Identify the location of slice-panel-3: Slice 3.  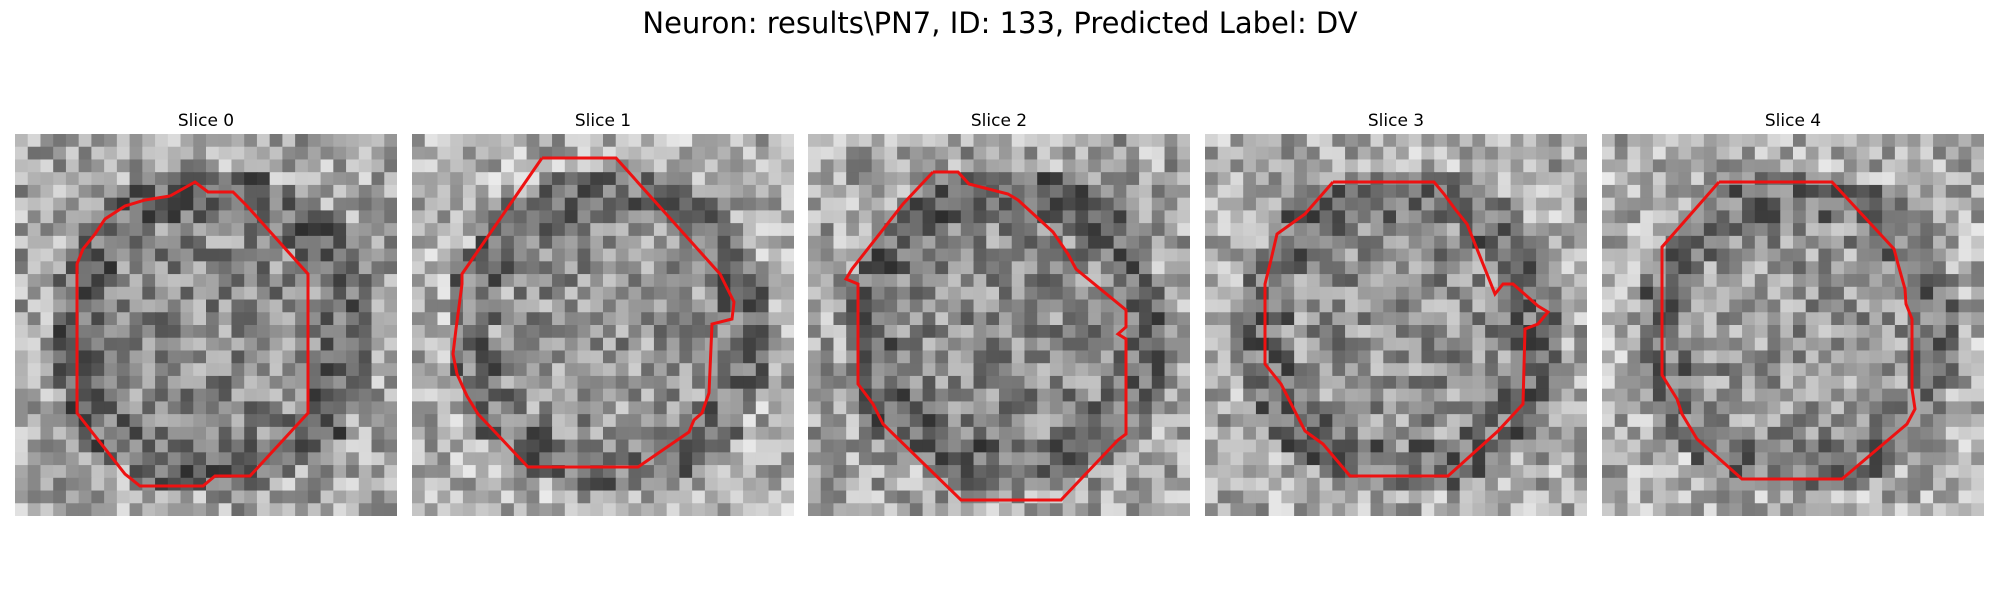
(1396, 312).